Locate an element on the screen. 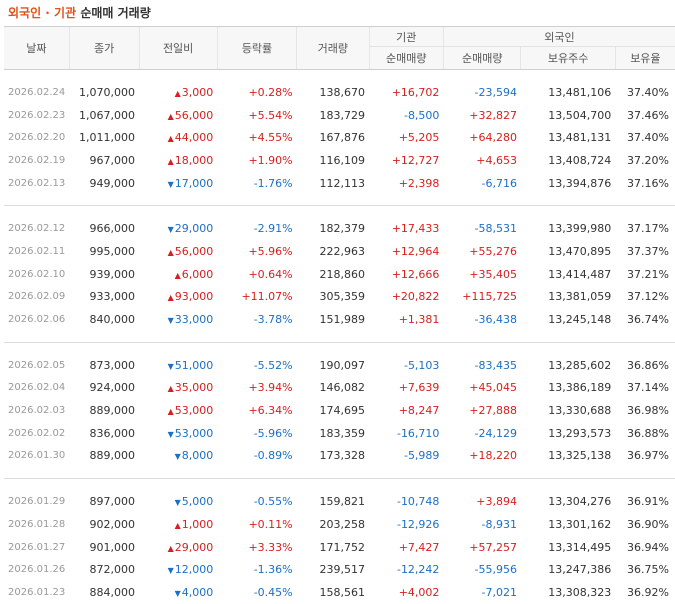  cell-foreign-hold: 13,330,688 is located at coordinates (580, 411).